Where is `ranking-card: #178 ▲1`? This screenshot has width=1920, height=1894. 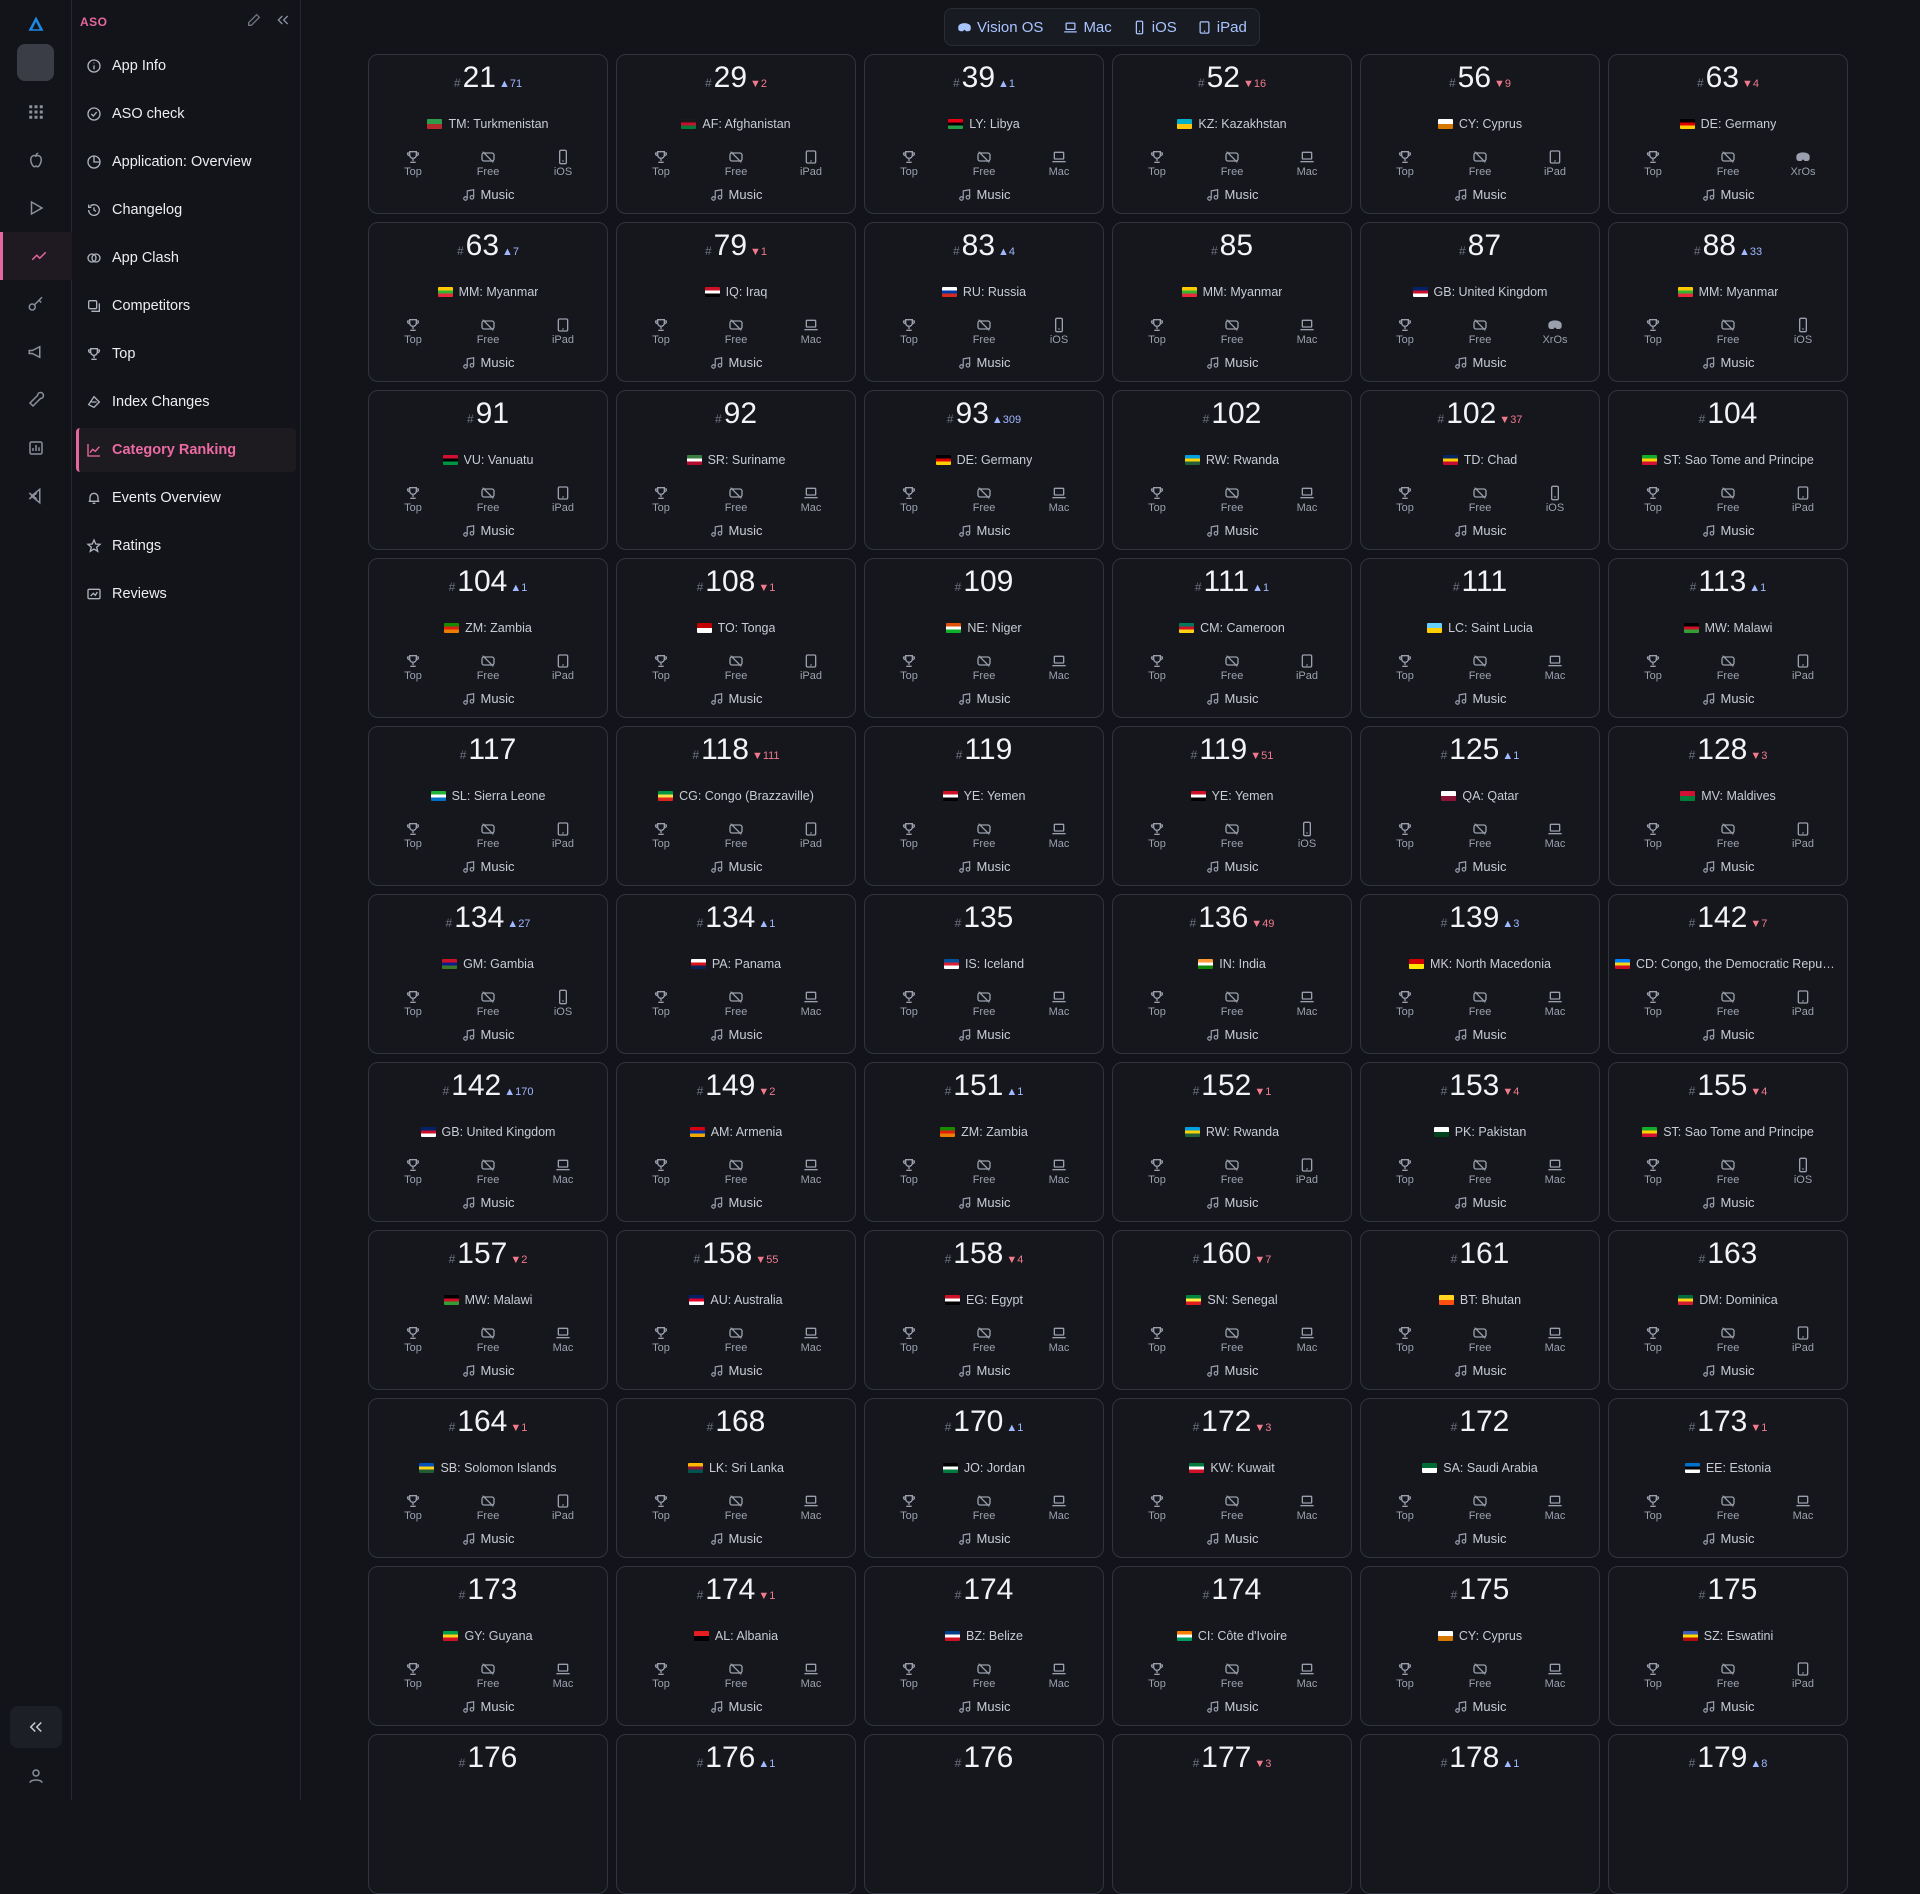
ranking-card: #178 ▲1 is located at coordinates (1480, 1814).